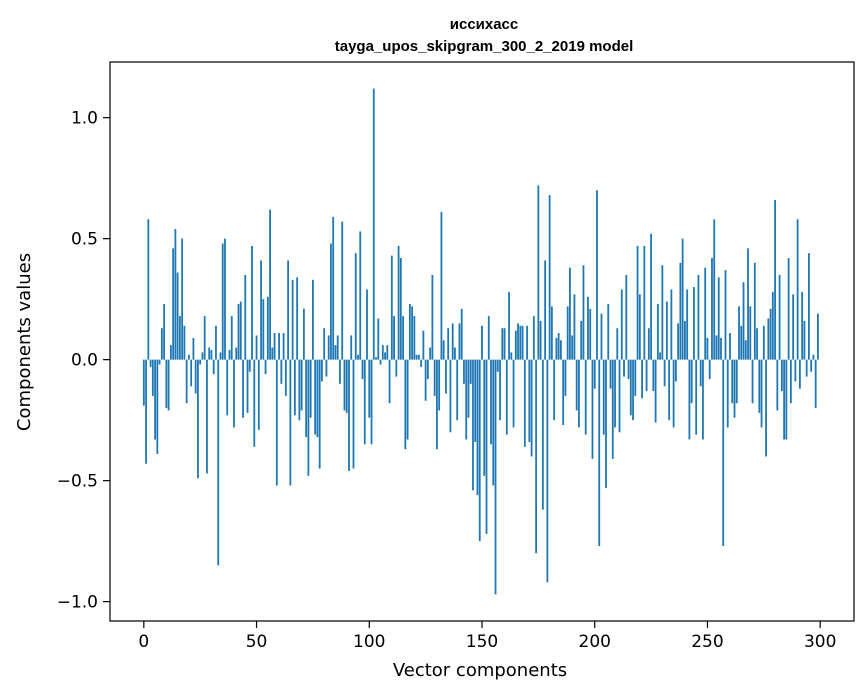 This screenshot has height=696, width=867. What do you see at coordinates (487, 636) in the screenshot?
I see `x-axis: 0 50 100 150 200 250 300` at bounding box center [487, 636].